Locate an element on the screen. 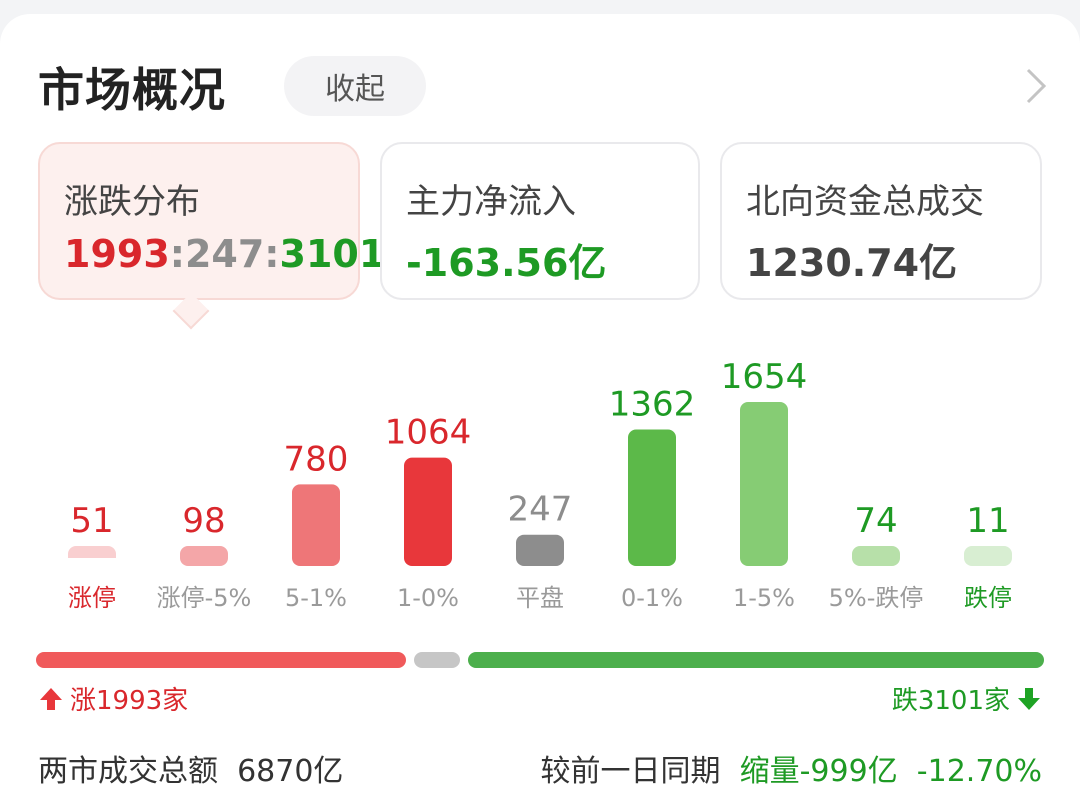  summary-bar-down is located at coordinates (756, 660).